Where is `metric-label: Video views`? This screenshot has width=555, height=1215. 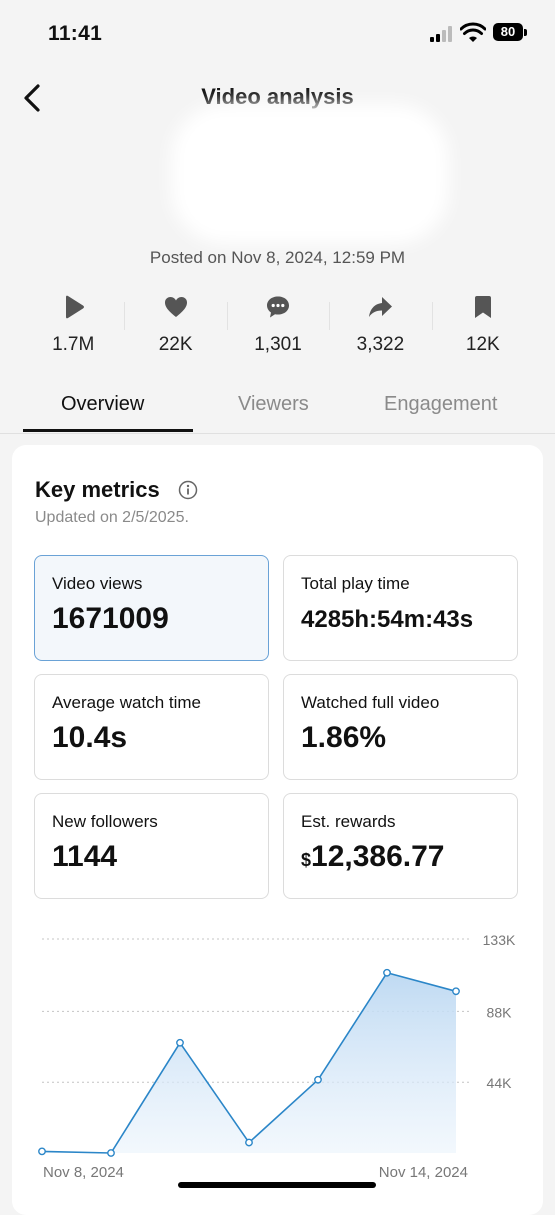
metric-label: Video views is located at coordinates (97, 583).